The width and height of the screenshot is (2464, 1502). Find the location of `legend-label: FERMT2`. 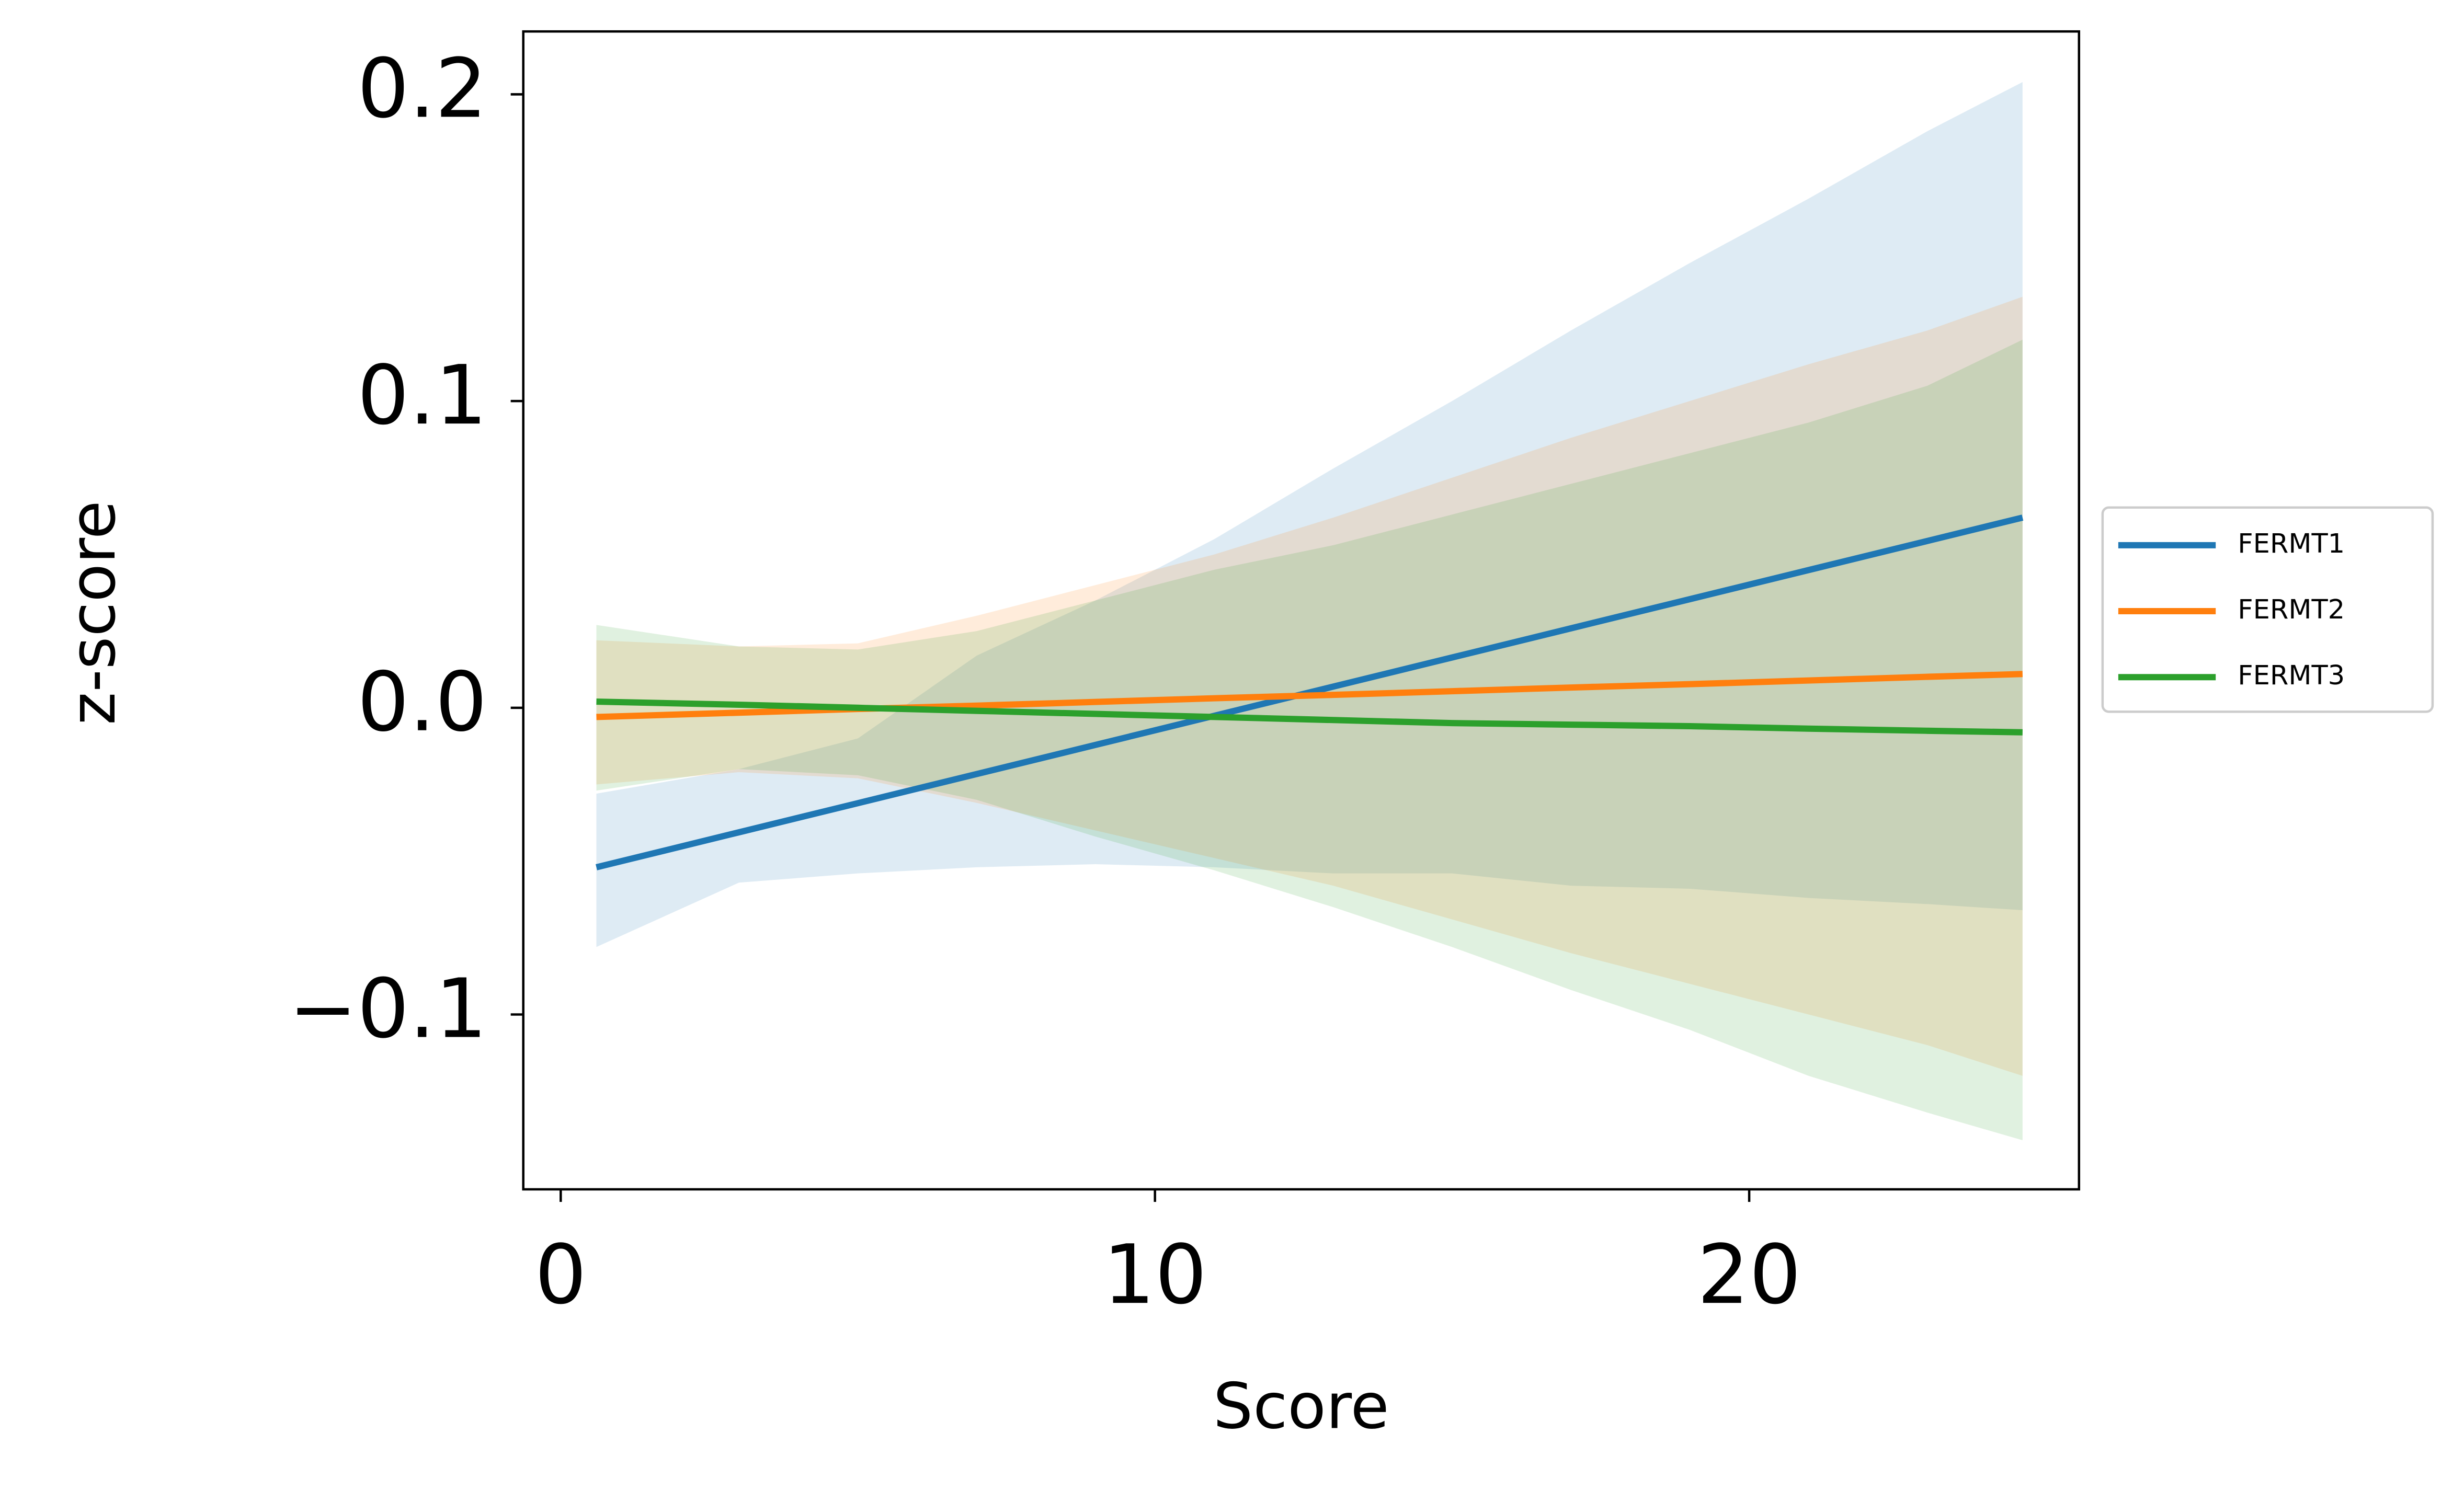

legend-label: FERMT2 is located at coordinates (2292, 609).